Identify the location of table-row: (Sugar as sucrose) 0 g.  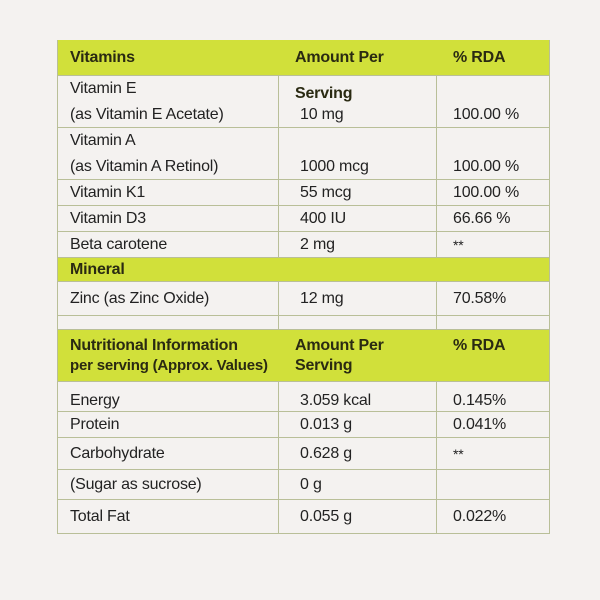
(303, 485).